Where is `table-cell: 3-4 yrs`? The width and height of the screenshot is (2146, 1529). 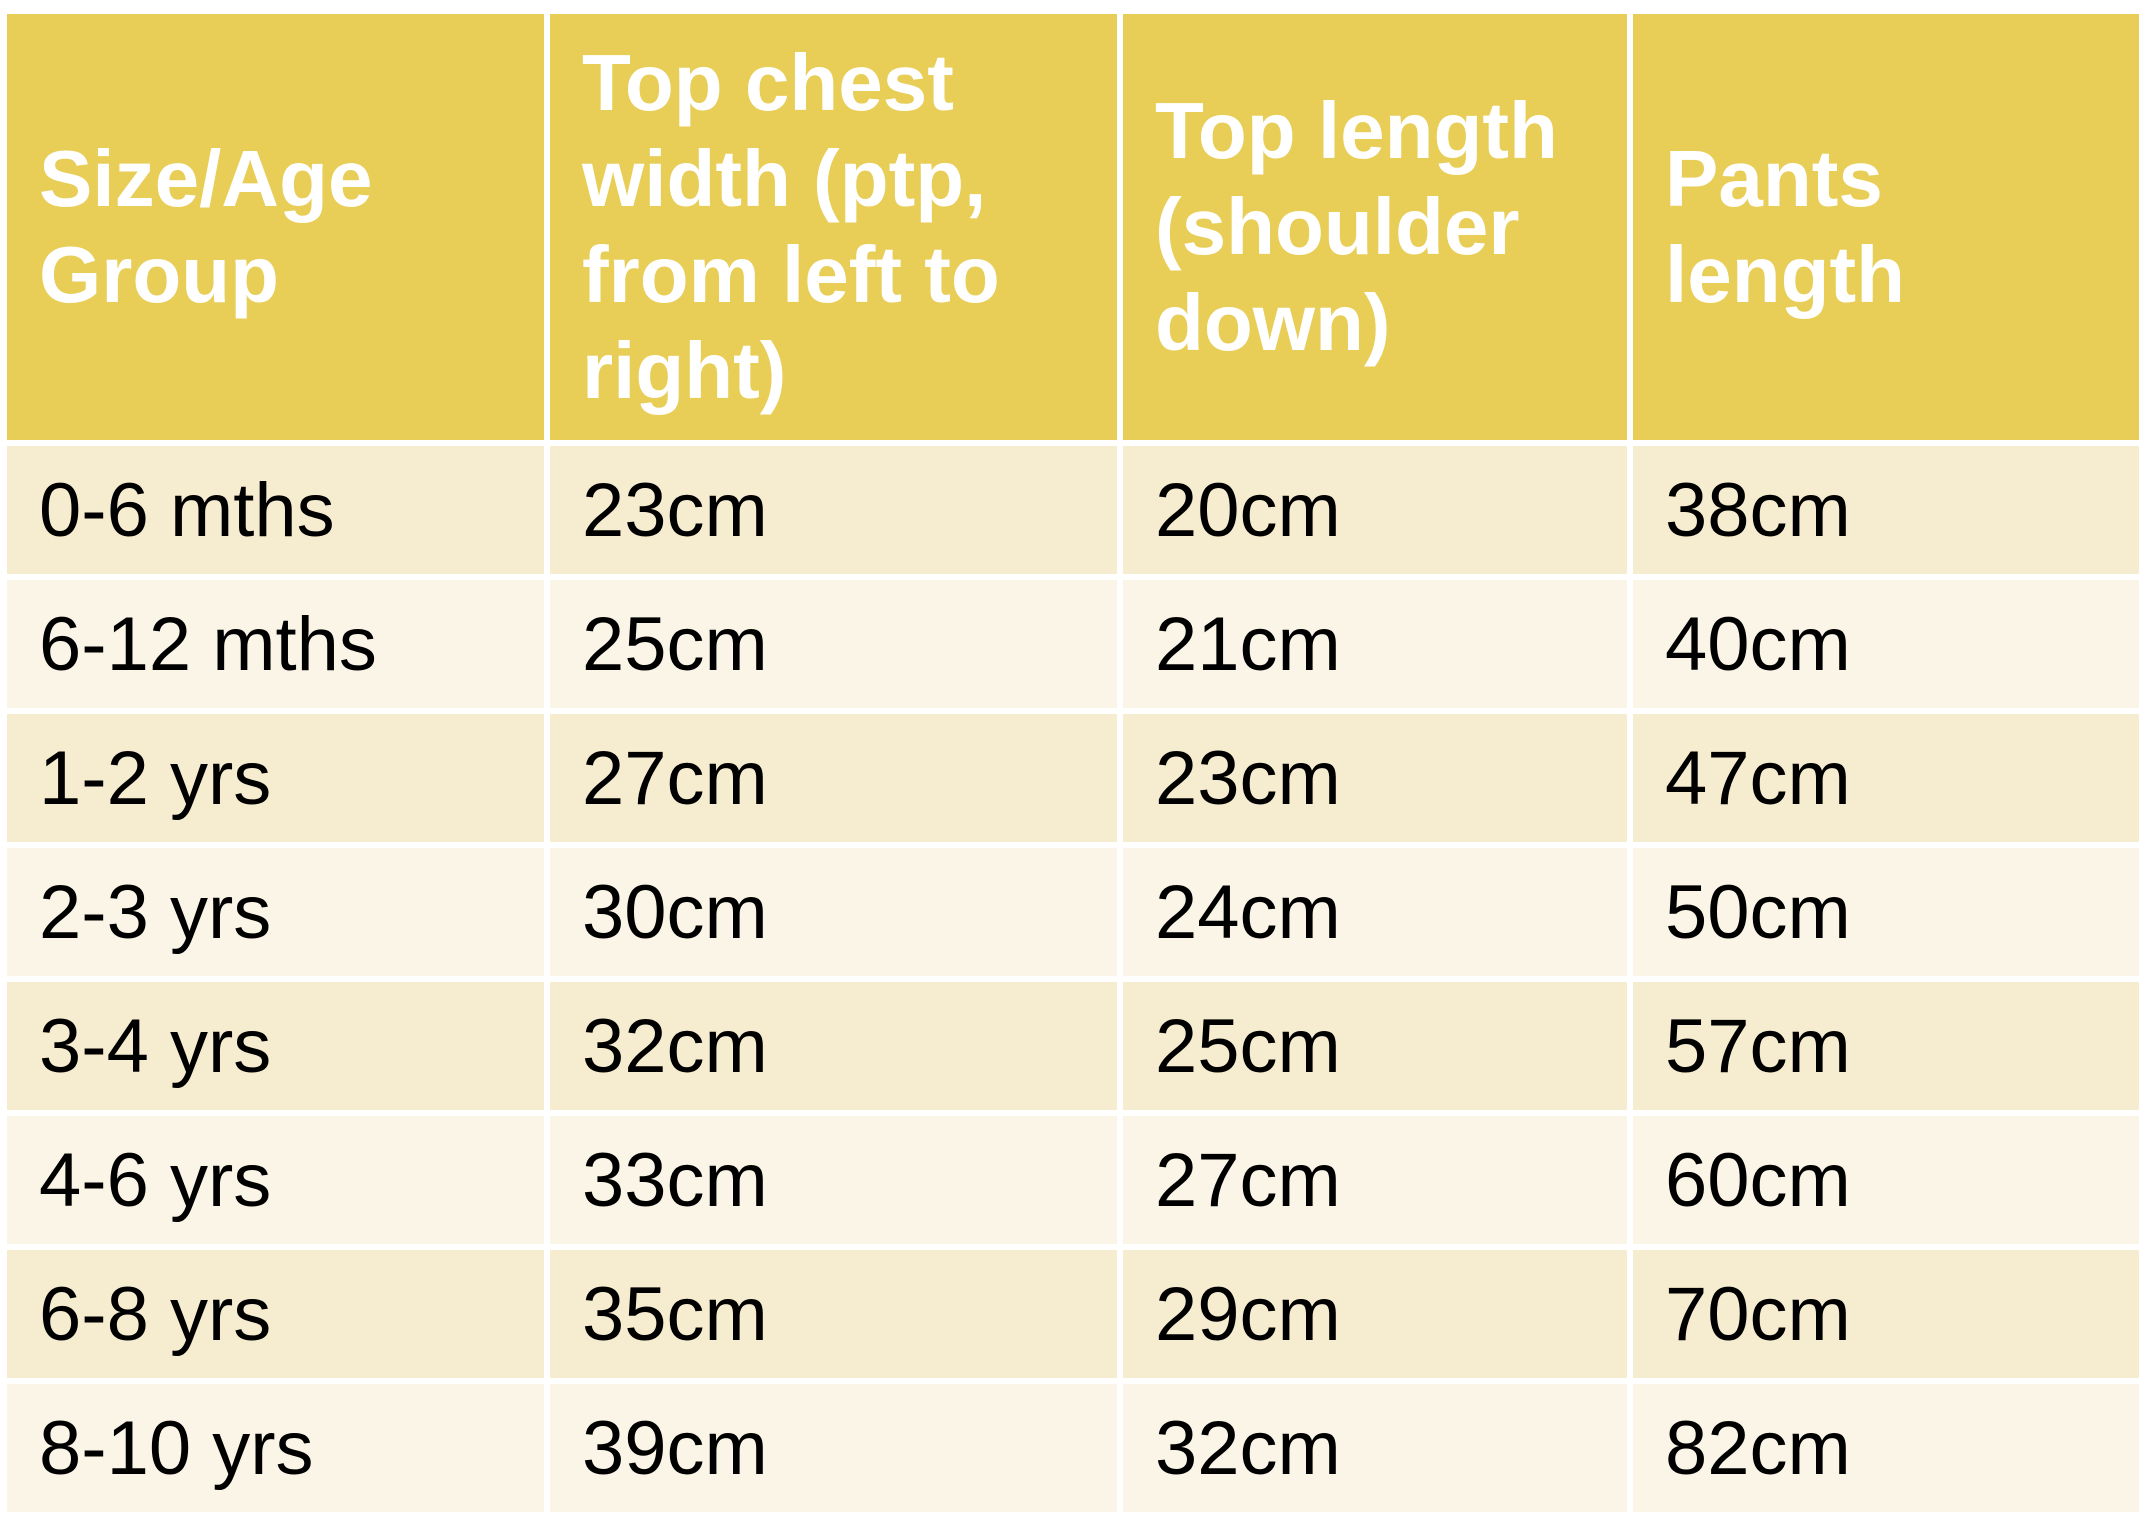
table-cell: 3-4 yrs is located at coordinates (275, 1046).